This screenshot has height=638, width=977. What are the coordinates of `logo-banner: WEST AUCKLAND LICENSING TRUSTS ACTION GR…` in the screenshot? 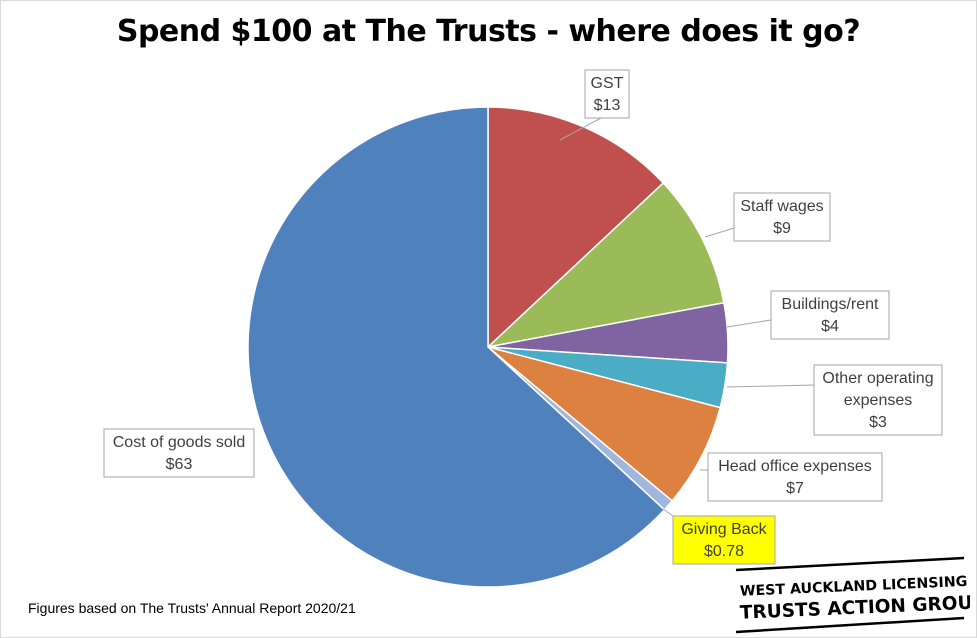 It's located at (852, 595).